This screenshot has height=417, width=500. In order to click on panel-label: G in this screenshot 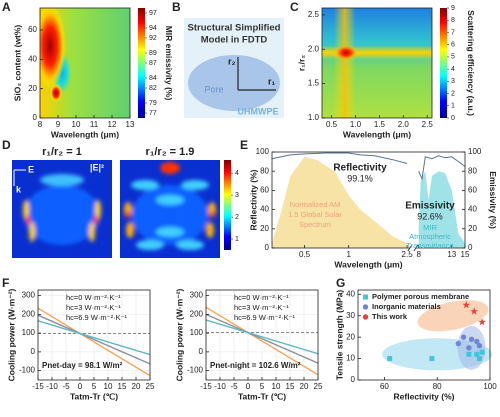, I will do `click(340, 283)`.